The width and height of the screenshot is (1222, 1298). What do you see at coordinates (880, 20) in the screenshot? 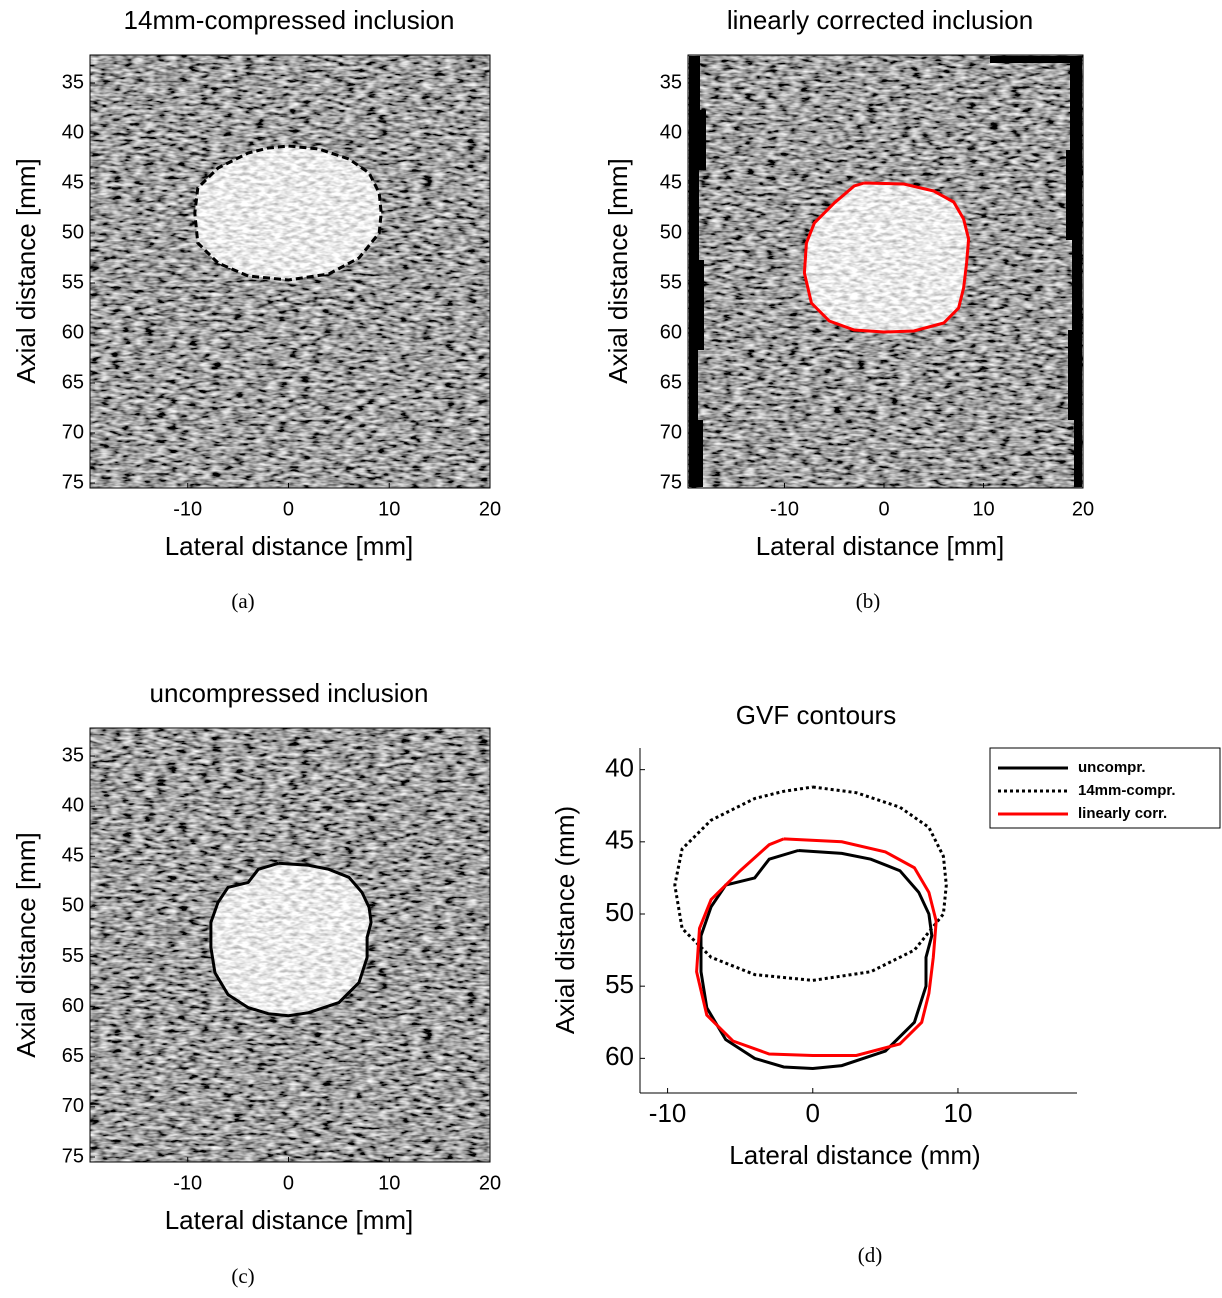
I see `chart-title: linearly corrected inclusion` at bounding box center [880, 20].